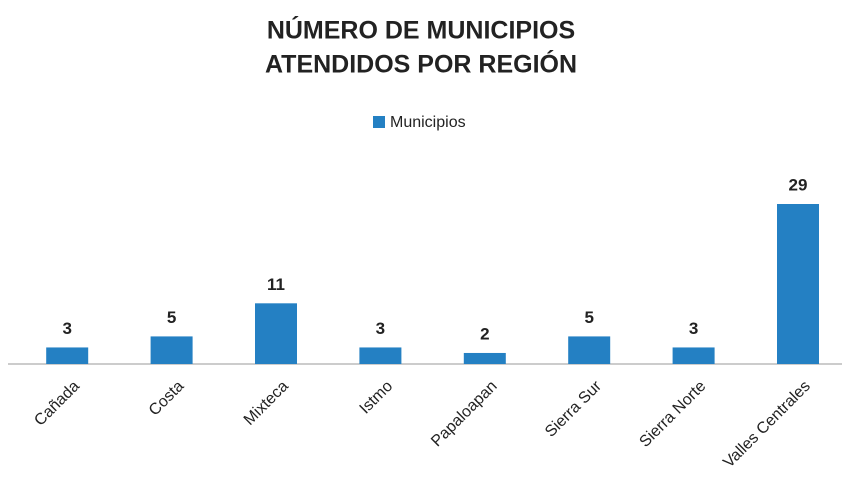 This screenshot has width=842, height=504. Describe the element at coordinates (573, 408) in the screenshot. I see `x-tick-label: Sierra Sur` at that location.